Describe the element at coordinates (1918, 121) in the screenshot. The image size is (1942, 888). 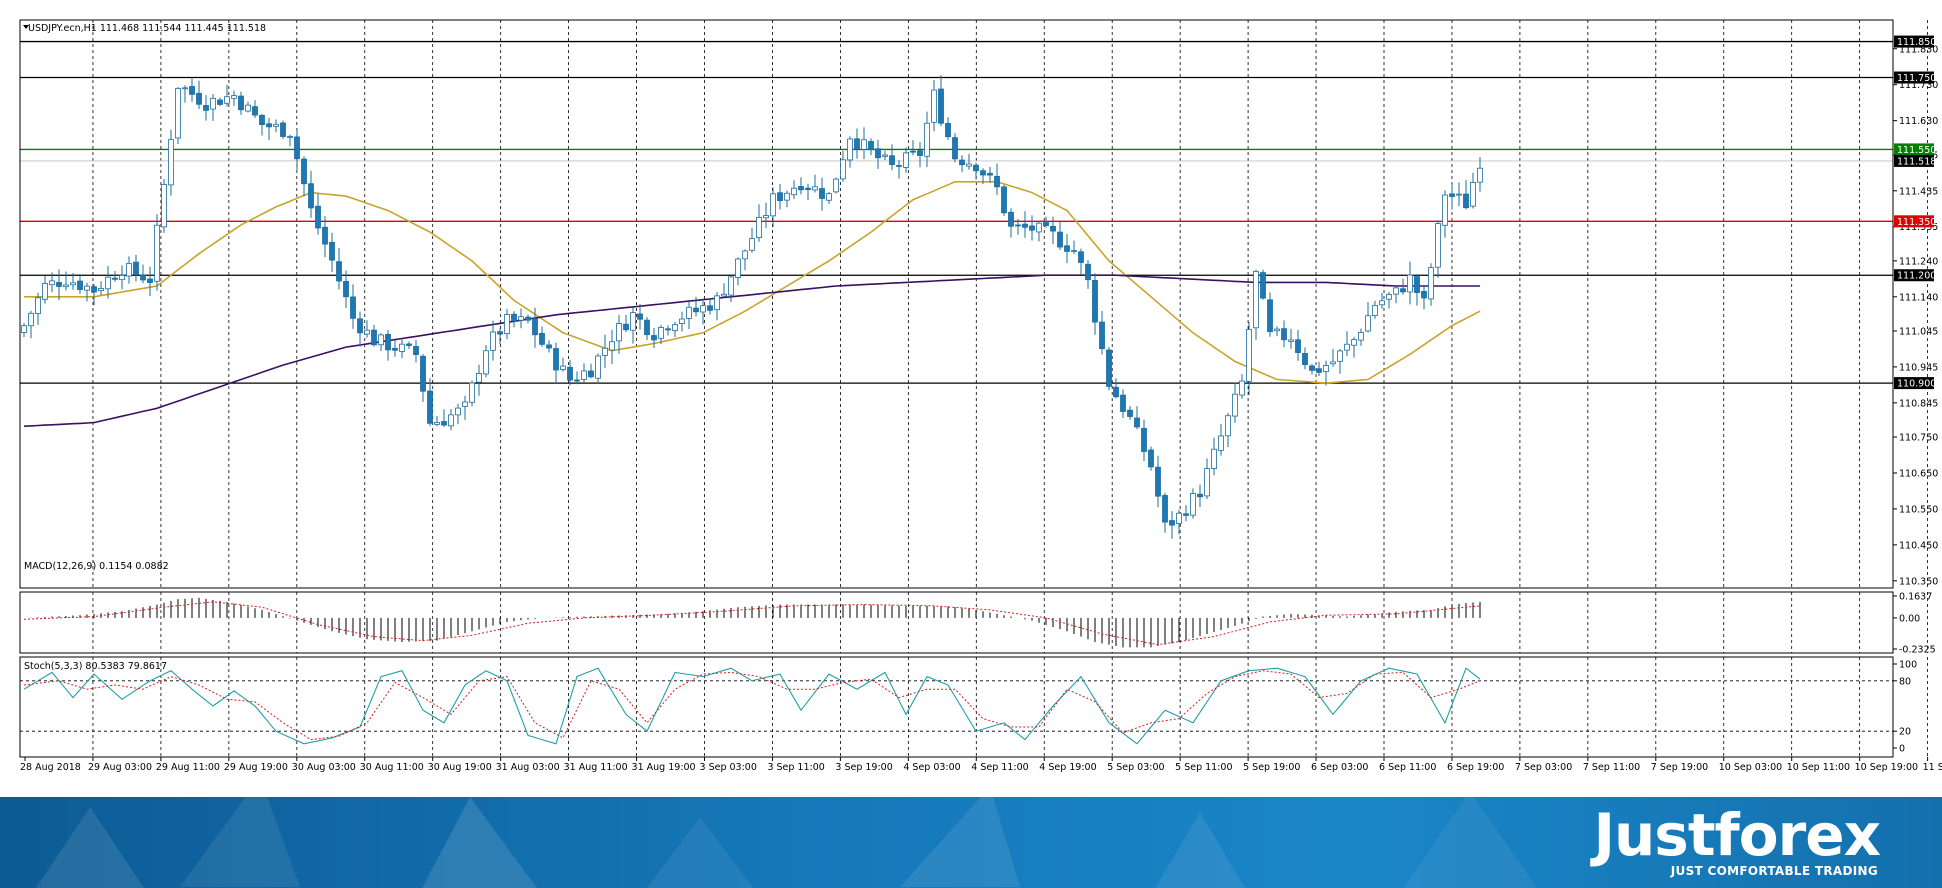
I see `price-tick-label-2: 111.630` at that location.